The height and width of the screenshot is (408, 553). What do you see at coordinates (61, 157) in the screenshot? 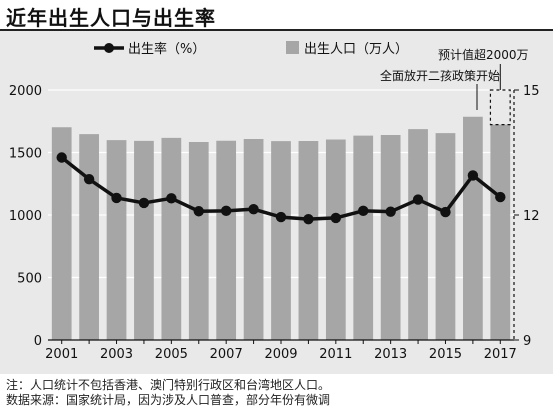
I see `rate-point-2001` at bounding box center [61, 157].